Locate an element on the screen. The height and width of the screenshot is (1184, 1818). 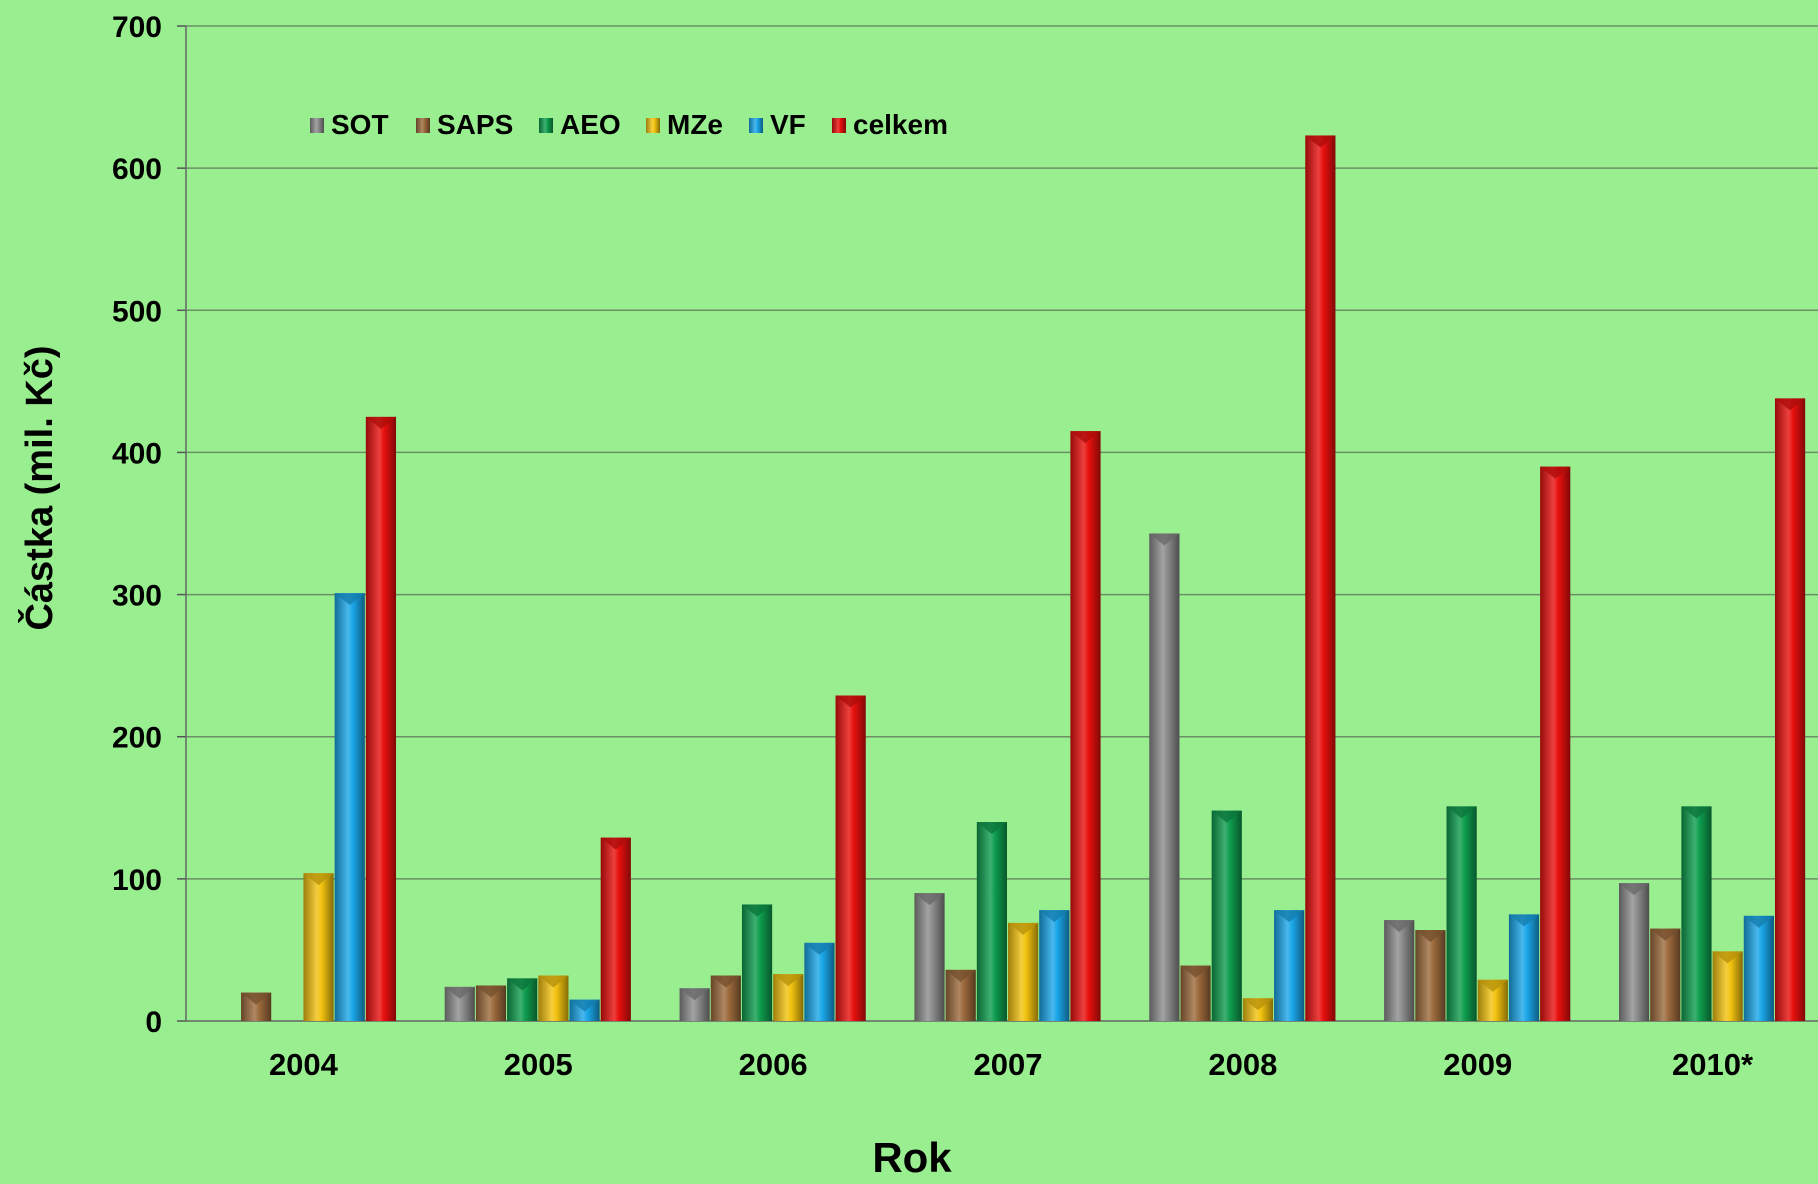
bar-celkem-2006 is located at coordinates (850, 858).